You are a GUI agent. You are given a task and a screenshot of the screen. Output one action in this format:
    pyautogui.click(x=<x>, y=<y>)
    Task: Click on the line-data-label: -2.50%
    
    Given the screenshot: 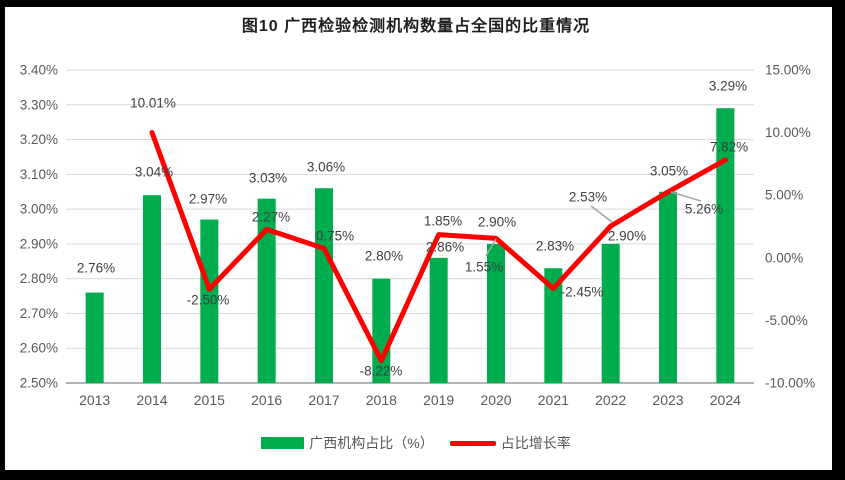 What is the action you would take?
    pyautogui.click(x=208, y=300)
    